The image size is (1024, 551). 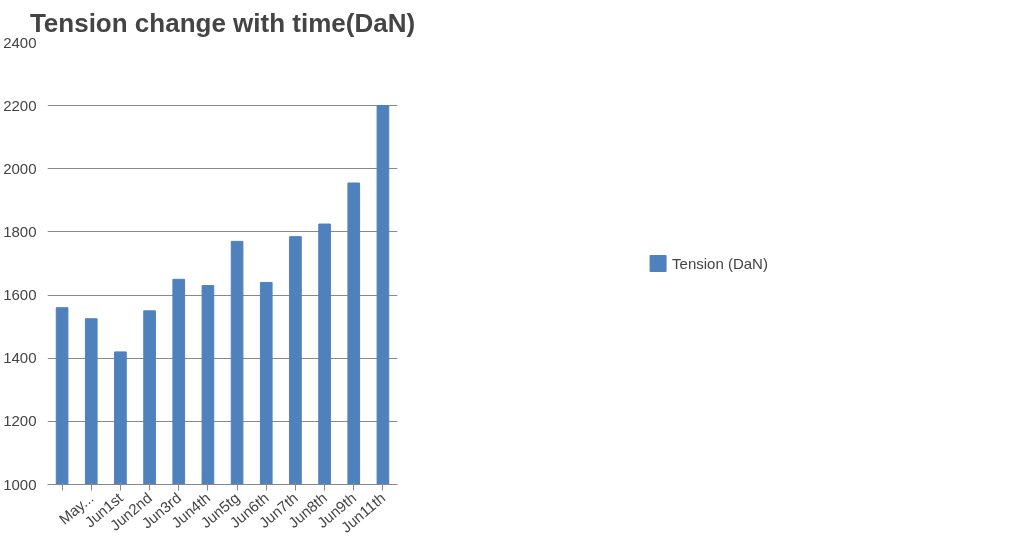 What do you see at coordinates (20, 421) in the screenshot?
I see `y-tick-label: 1200` at bounding box center [20, 421].